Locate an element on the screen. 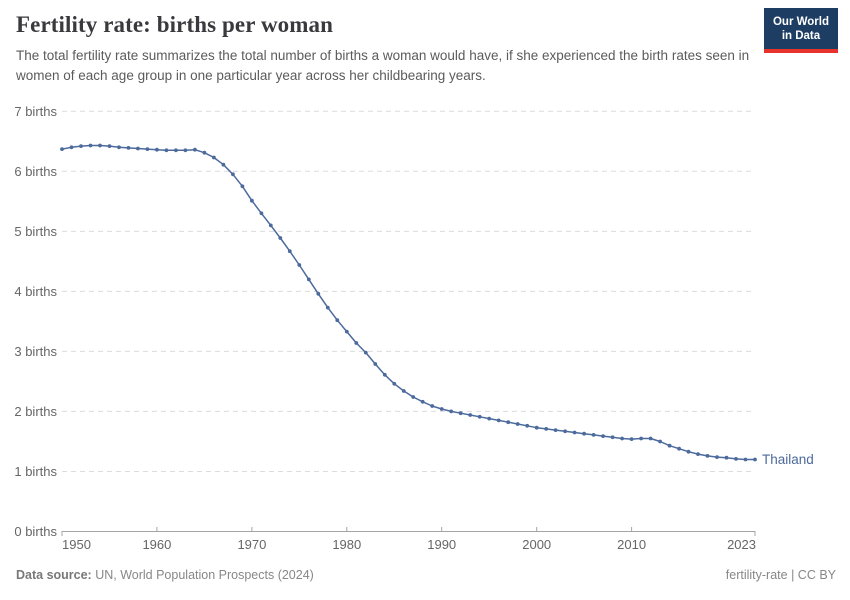  y-axis-tick-label: 5 births is located at coordinates (35, 231).